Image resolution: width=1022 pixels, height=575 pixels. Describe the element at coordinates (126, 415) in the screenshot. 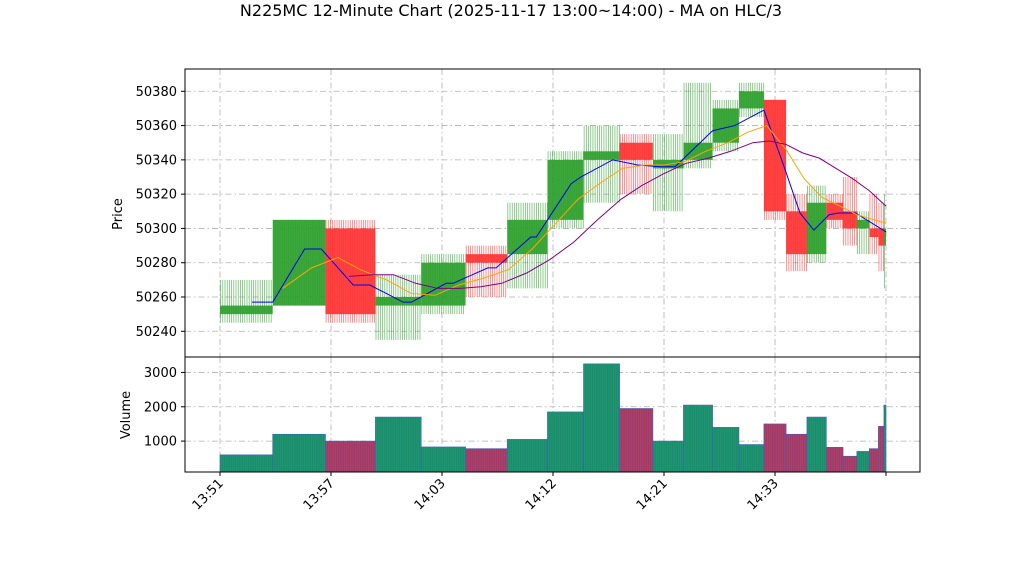

I see `volume-axis-label: Volume` at that location.